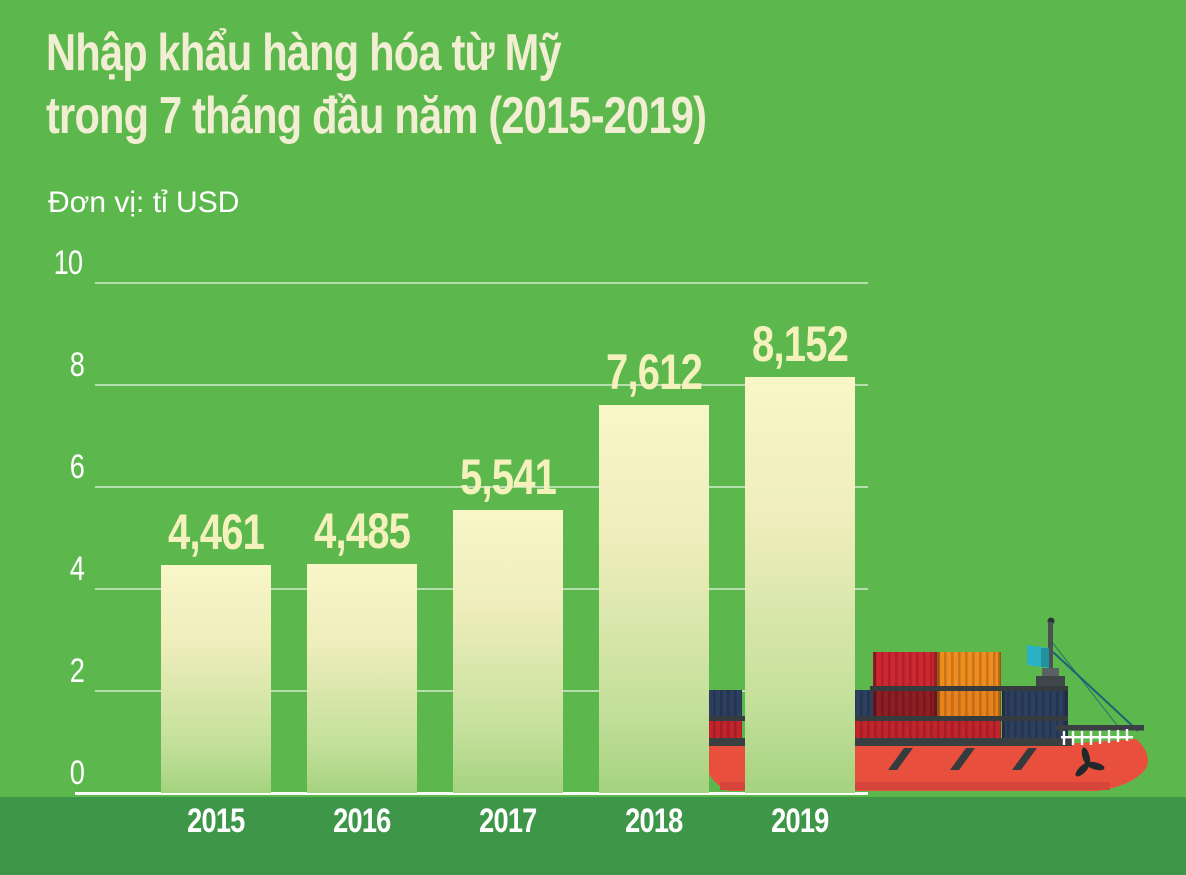 The image size is (1186, 875). Describe the element at coordinates (50, 263) in the screenshot. I see `y-tick-label-10: 10` at that location.